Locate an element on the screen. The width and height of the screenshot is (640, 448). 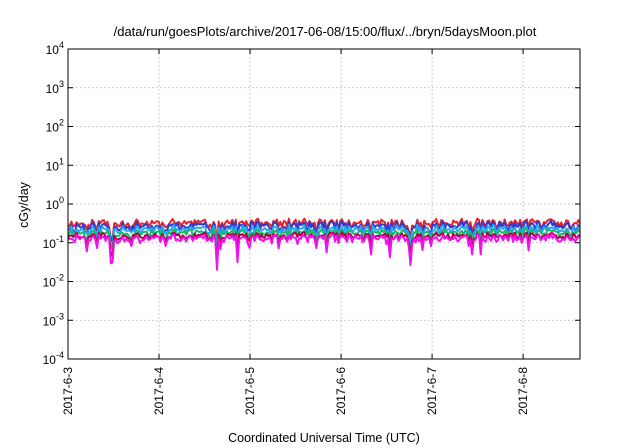
x-tick-label: 2017-6-4 is located at coordinates (159, 391).